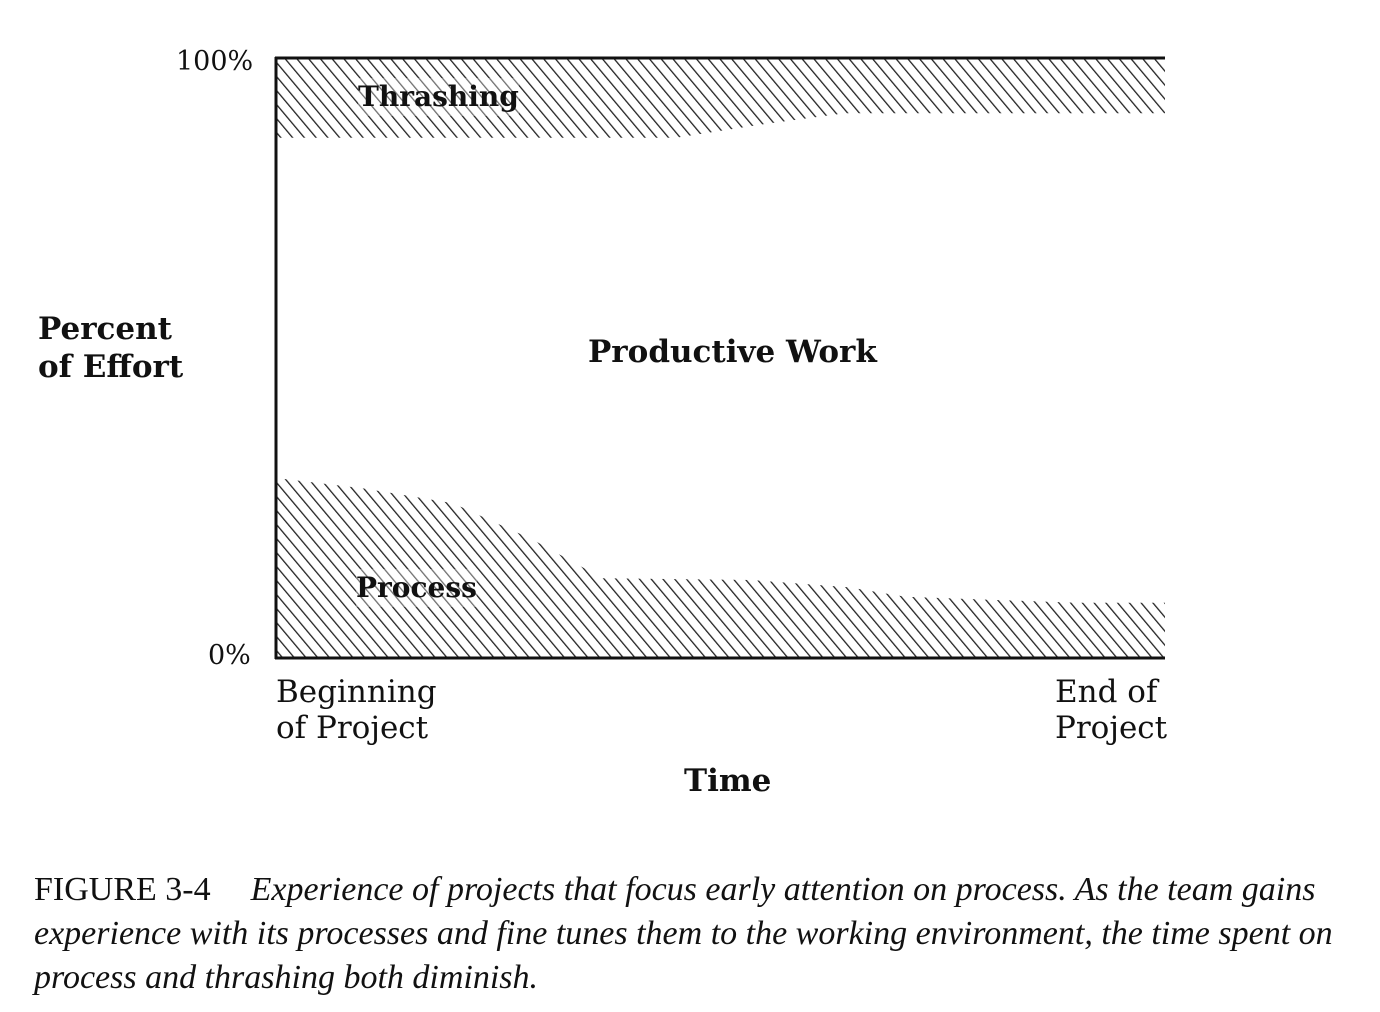  Describe the element at coordinates (438, 97) in the screenshot. I see `series-label-thrashing: Thrashing` at that location.